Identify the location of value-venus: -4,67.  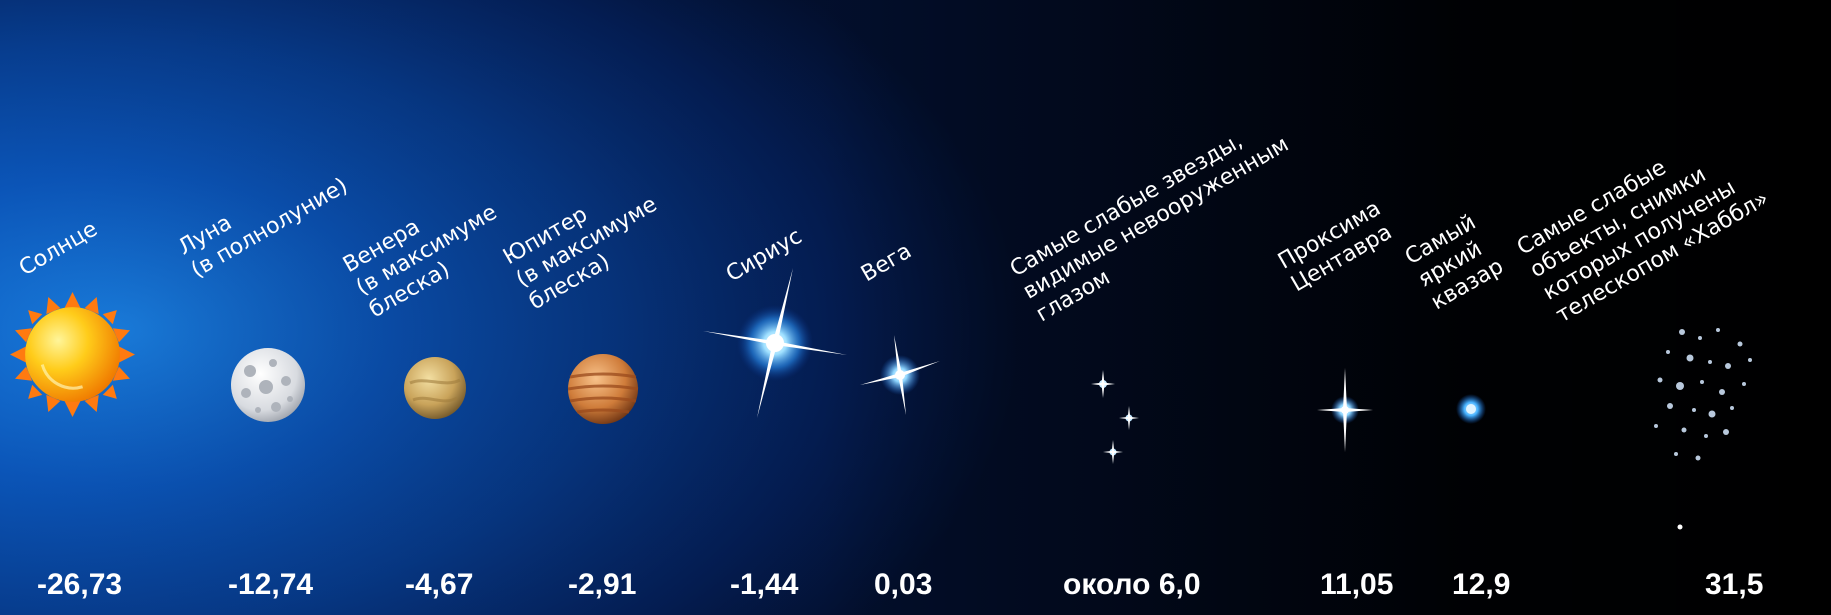
(439, 584).